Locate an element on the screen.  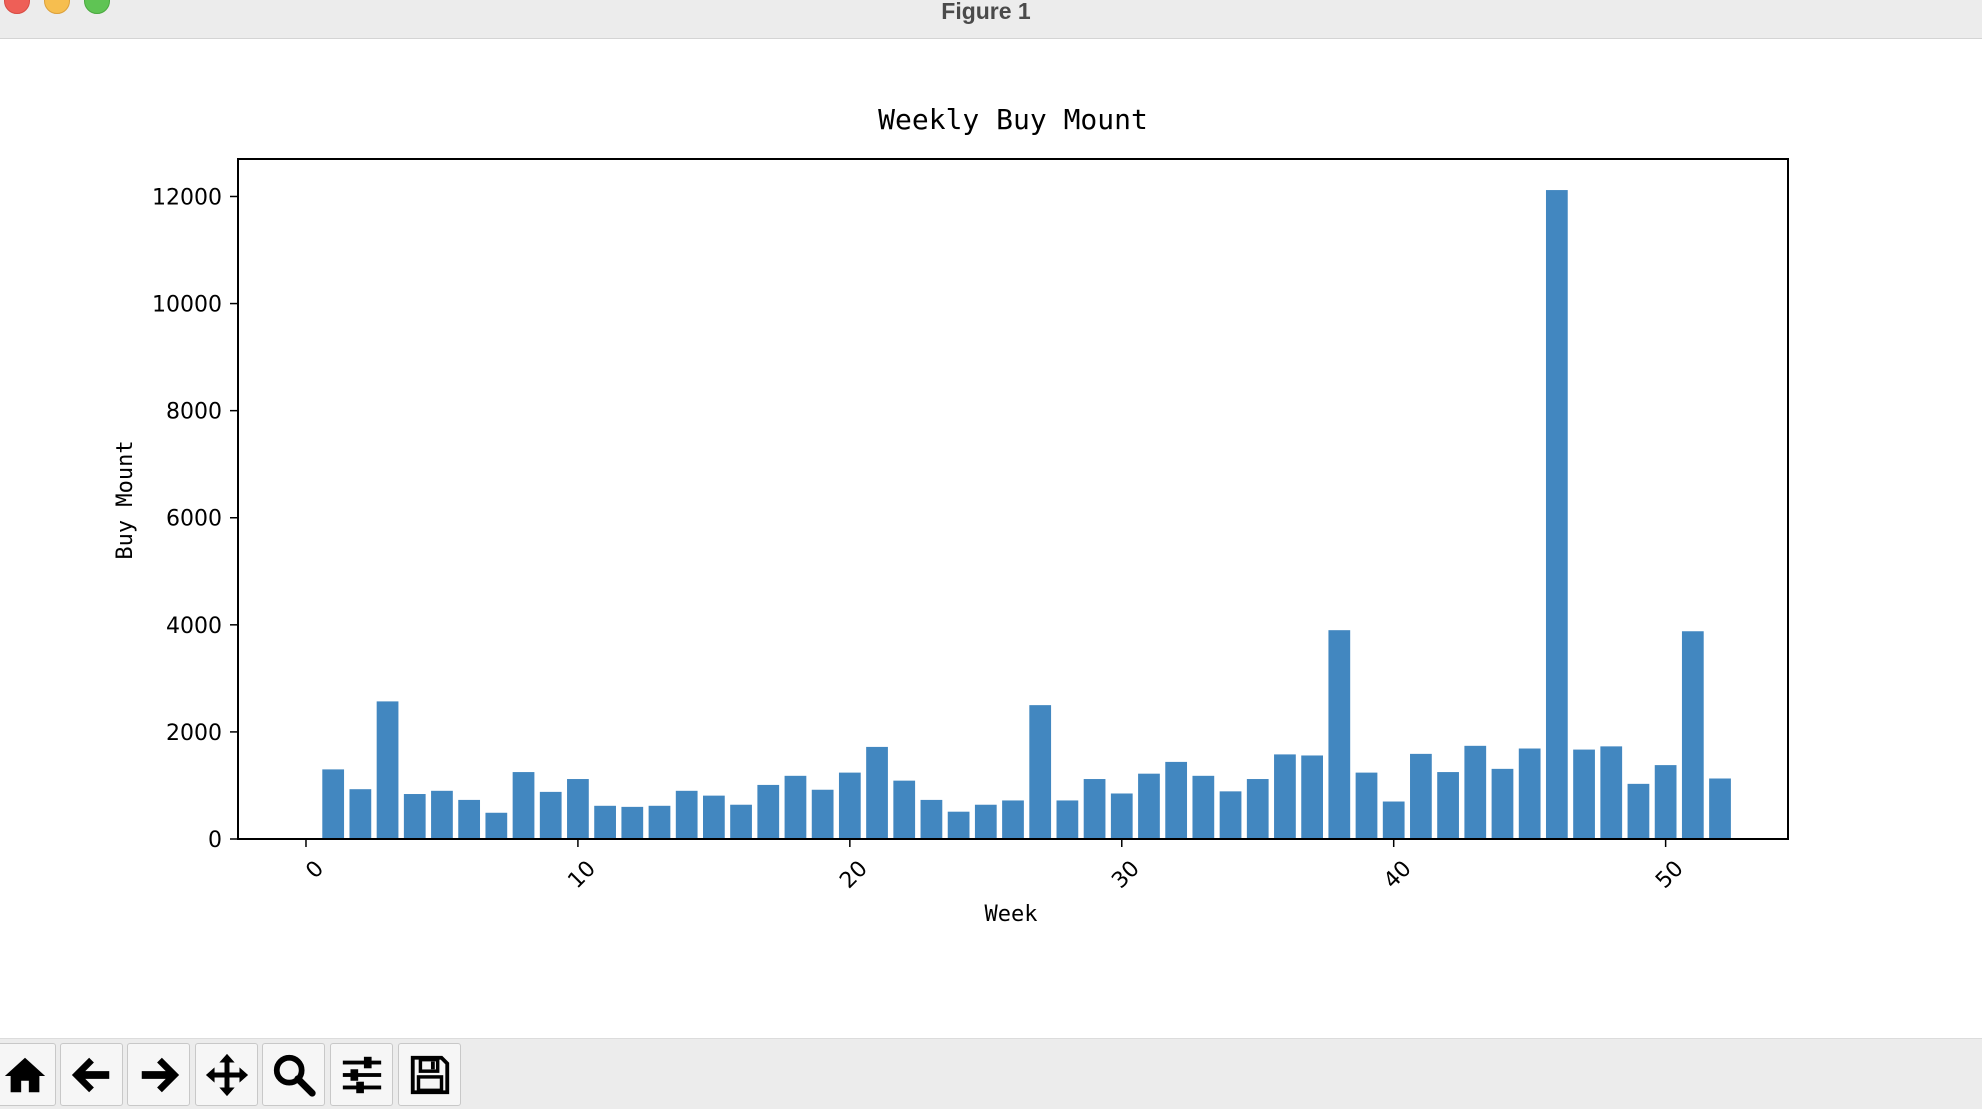
x-tick-label: 10 is located at coordinates (581, 874).